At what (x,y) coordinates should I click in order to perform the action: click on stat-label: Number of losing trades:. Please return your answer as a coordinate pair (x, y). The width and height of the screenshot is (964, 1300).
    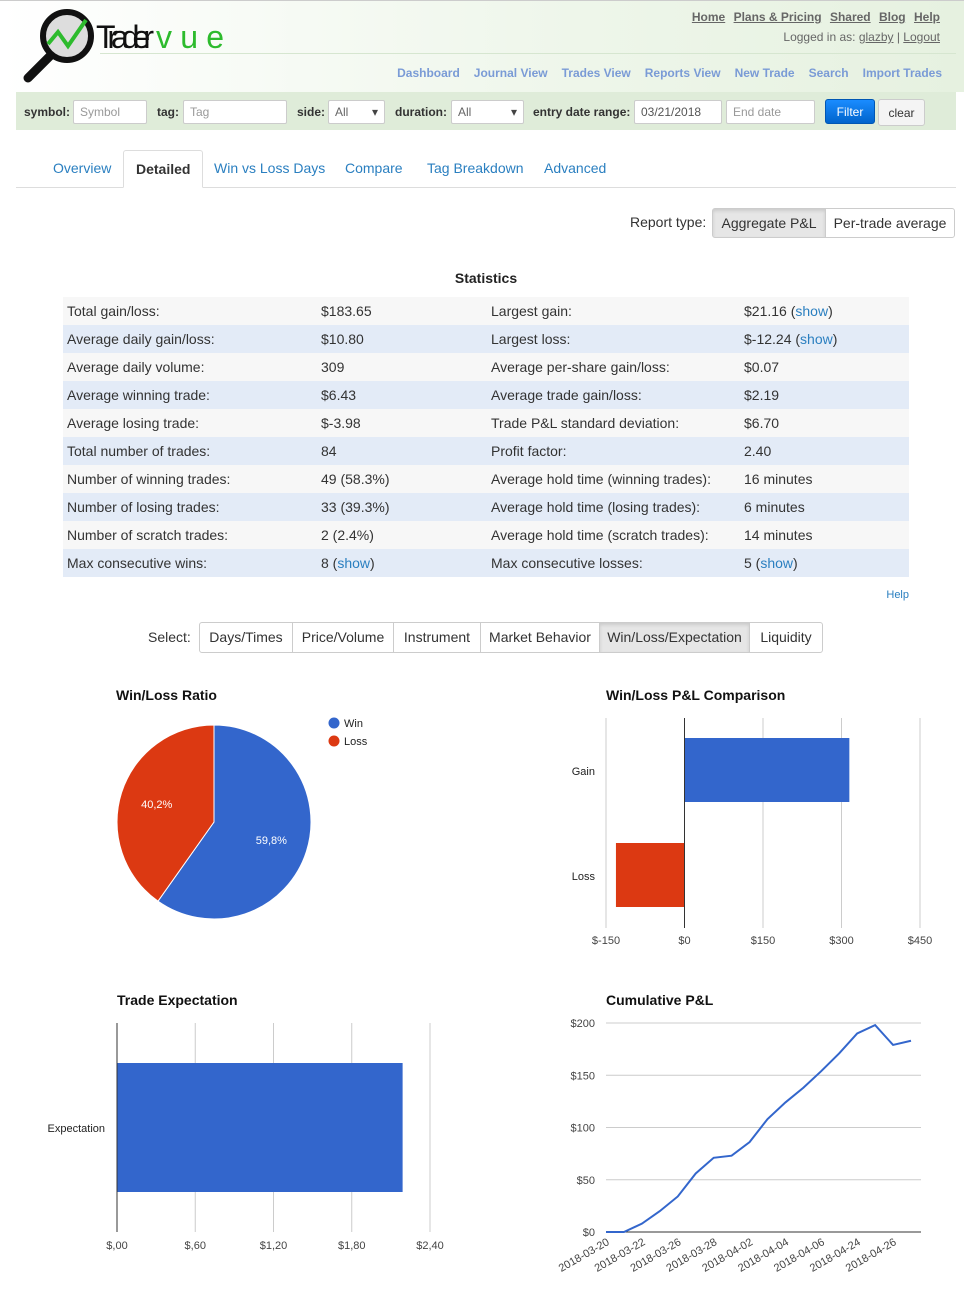
    Looking at the image, I should click on (143, 507).